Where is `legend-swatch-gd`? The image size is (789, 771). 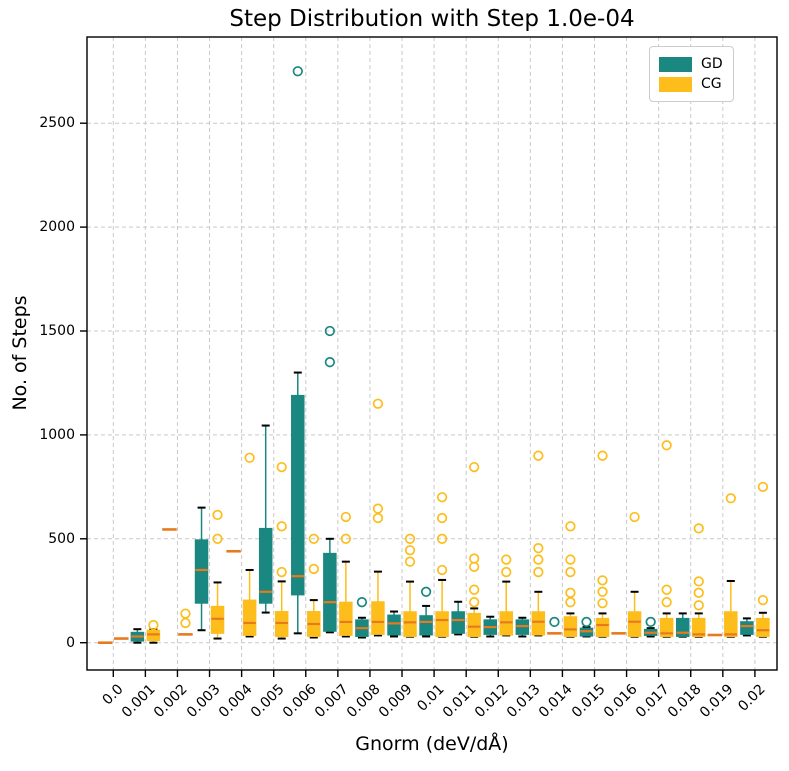
legend-swatch-gd is located at coordinates (675, 64).